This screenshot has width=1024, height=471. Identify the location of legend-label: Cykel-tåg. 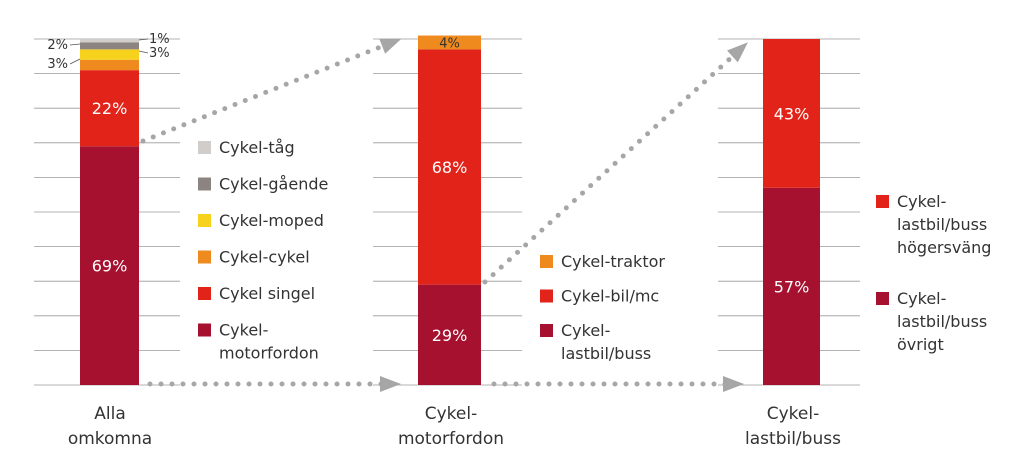
(257, 147).